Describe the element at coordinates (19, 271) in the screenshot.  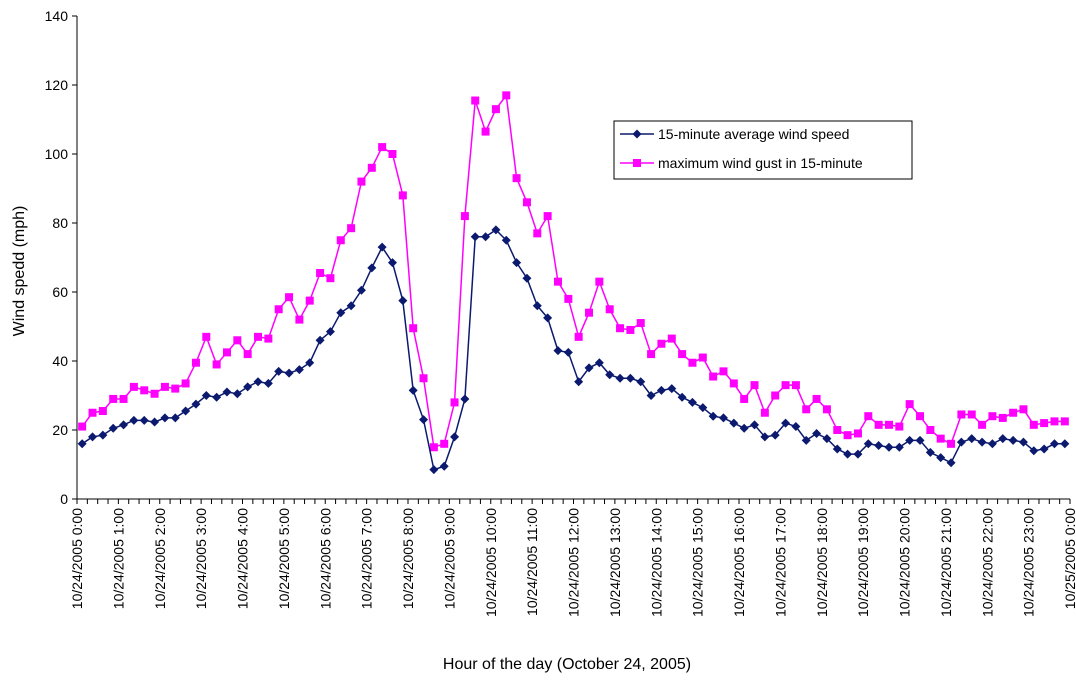
I see `y-axis-label: Wind spedd (mph)` at that location.